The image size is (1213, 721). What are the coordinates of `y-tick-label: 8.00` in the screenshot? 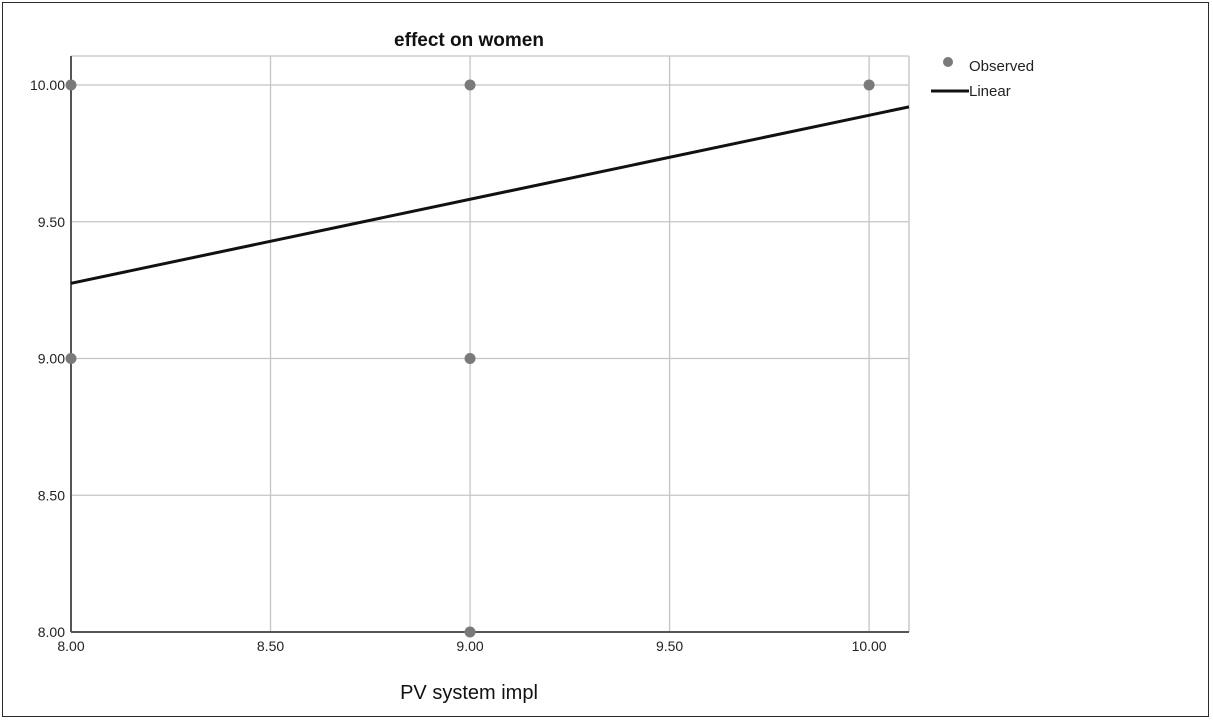 It's located at (51, 632).